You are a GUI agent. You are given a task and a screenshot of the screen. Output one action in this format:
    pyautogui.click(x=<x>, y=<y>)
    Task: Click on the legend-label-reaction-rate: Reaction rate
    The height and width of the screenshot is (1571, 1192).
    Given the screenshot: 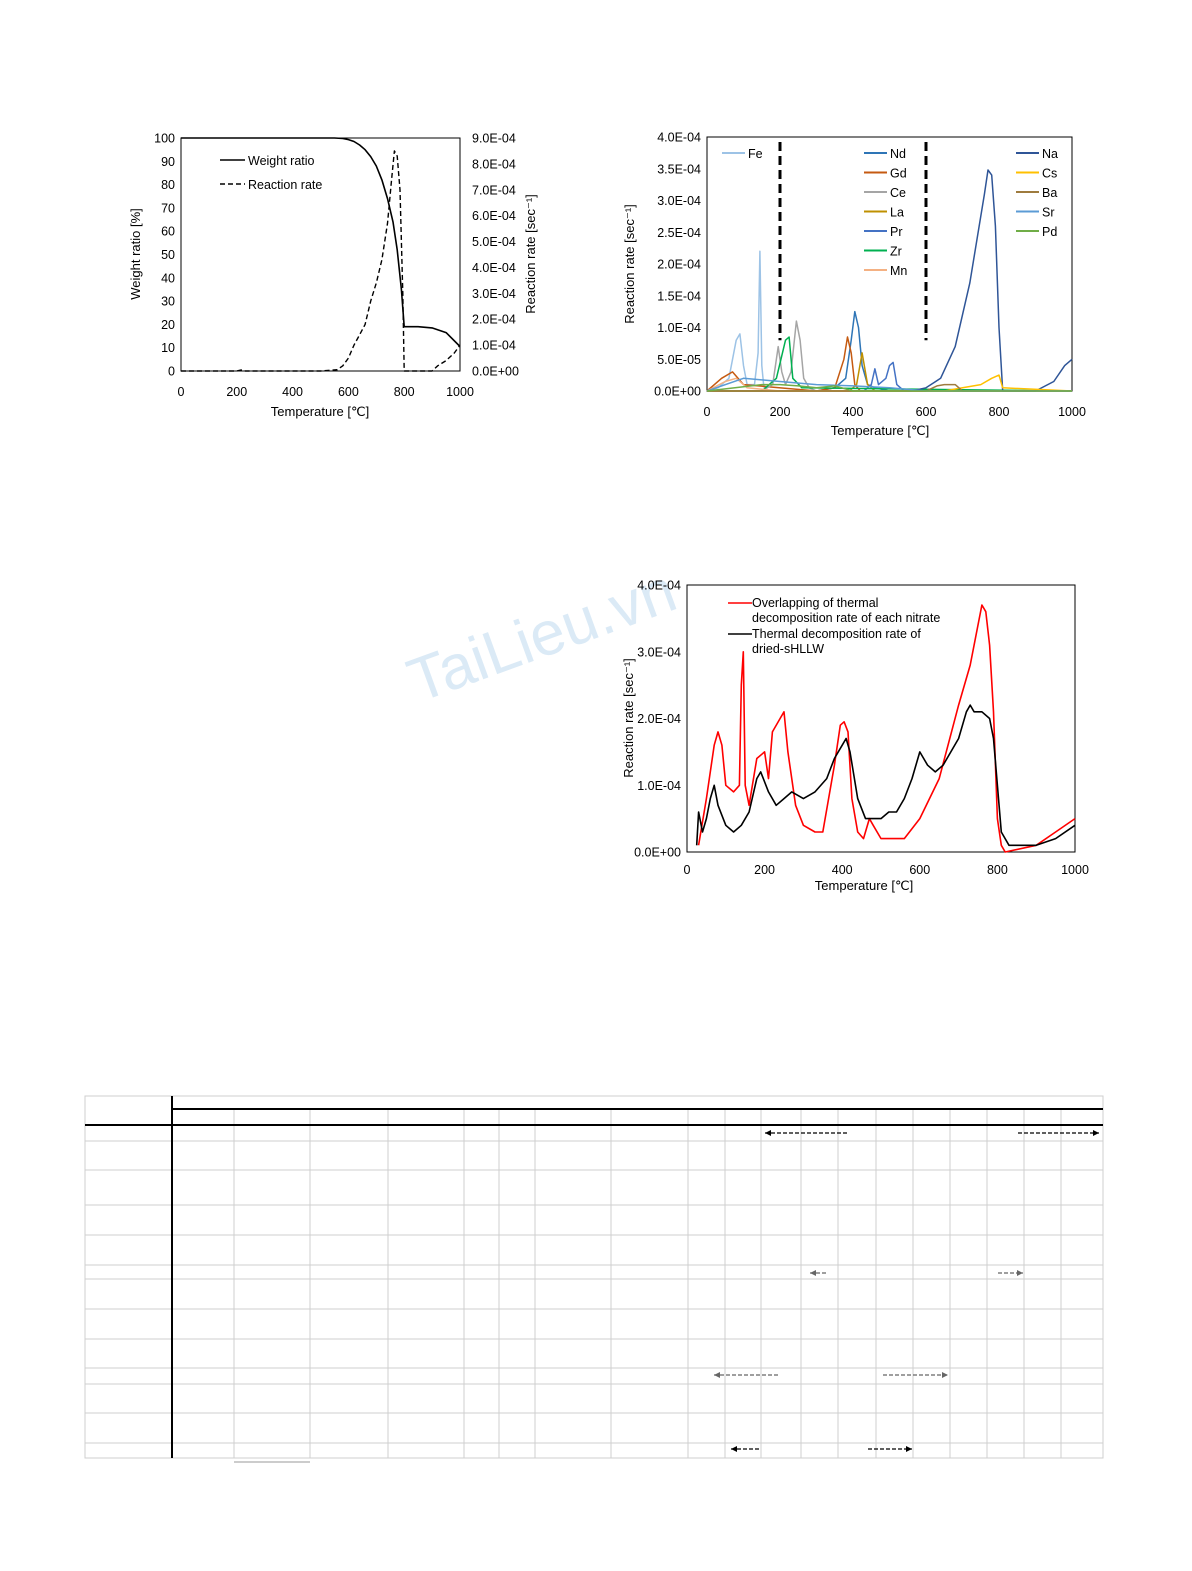 What is the action you would take?
    pyautogui.click(x=285, y=185)
    